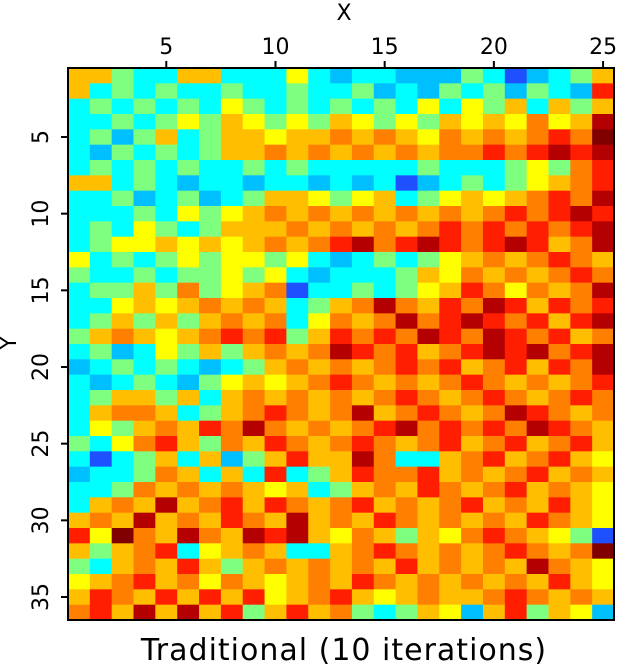 This screenshot has height=668, width=626. I want to click on y-tick-label: 5, so click(41, 137).